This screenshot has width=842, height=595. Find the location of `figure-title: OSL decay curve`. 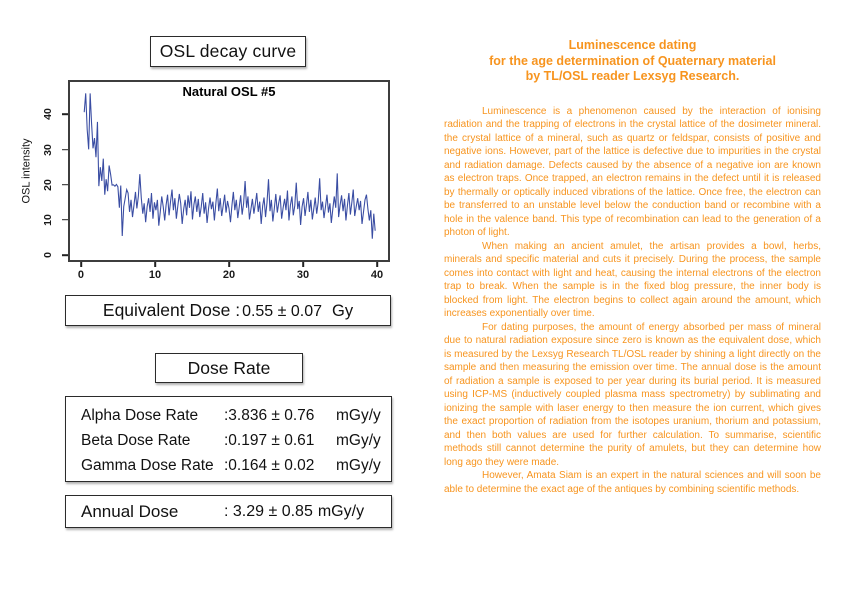

figure-title: OSL decay curve is located at coordinates (228, 51).